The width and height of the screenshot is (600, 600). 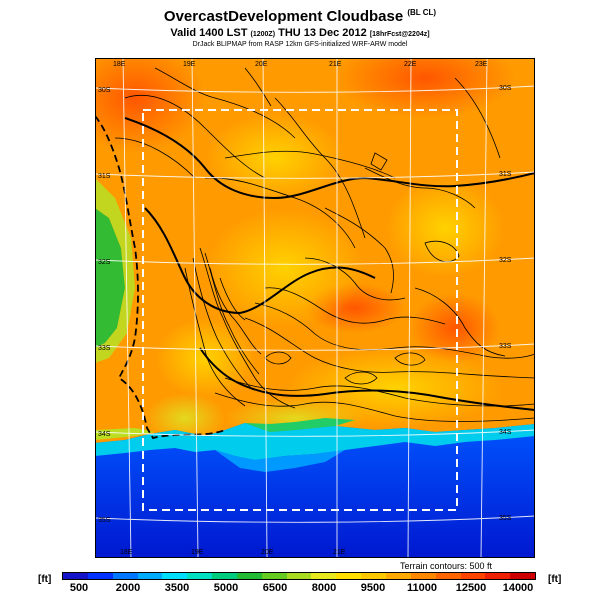 I want to click on valid-utc: (1200Z), so click(x=263, y=34).